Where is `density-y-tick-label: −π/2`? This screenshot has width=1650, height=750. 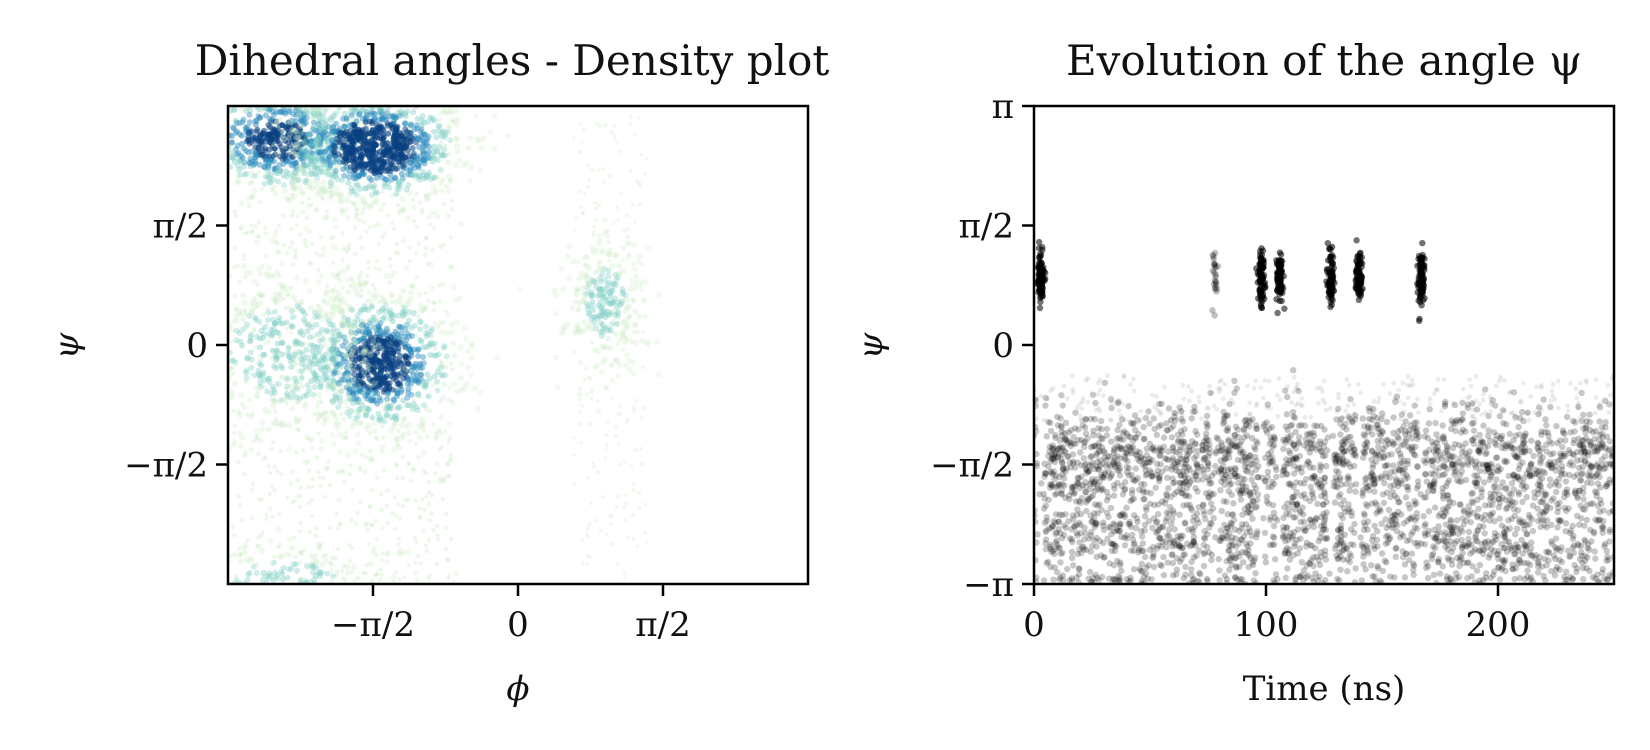 density-y-tick-label: −π/2 is located at coordinates (166, 466).